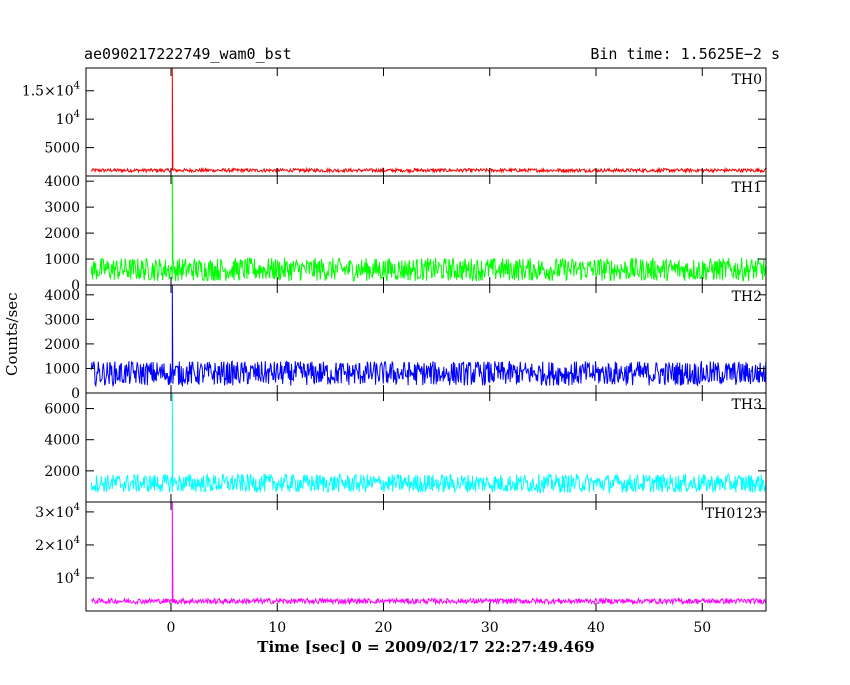 The image size is (850, 685). I want to click on bin-time-label: Bin time: 1.5625E−2 s, so click(685, 54).